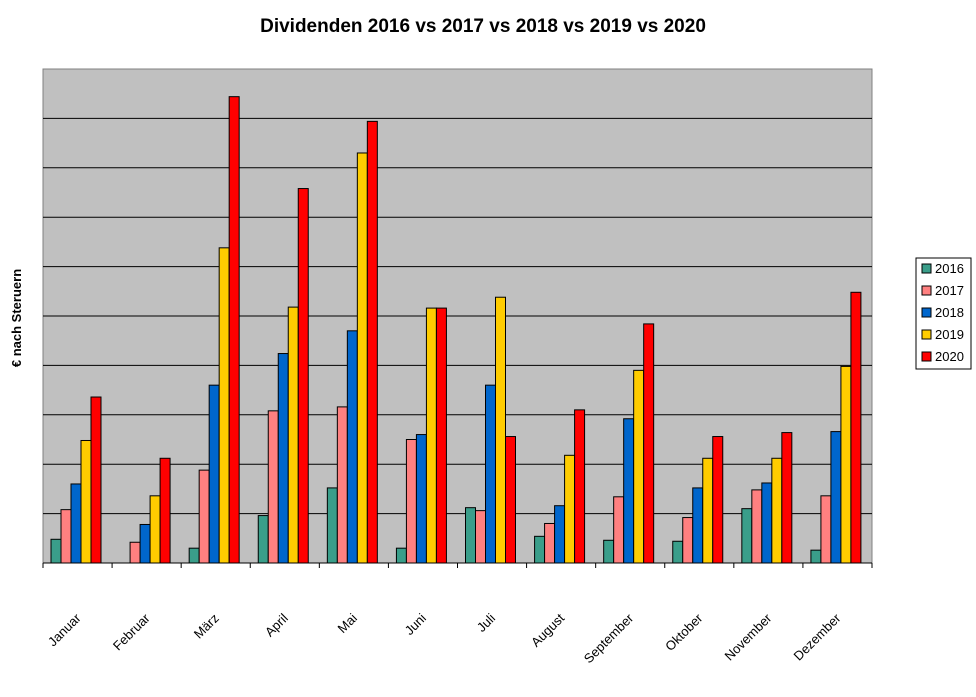 Image resolution: width=976 pixels, height=697 pixels. What do you see at coordinates (926, 356) in the screenshot?
I see `legend-swatch-2020` at bounding box center [926, 356].